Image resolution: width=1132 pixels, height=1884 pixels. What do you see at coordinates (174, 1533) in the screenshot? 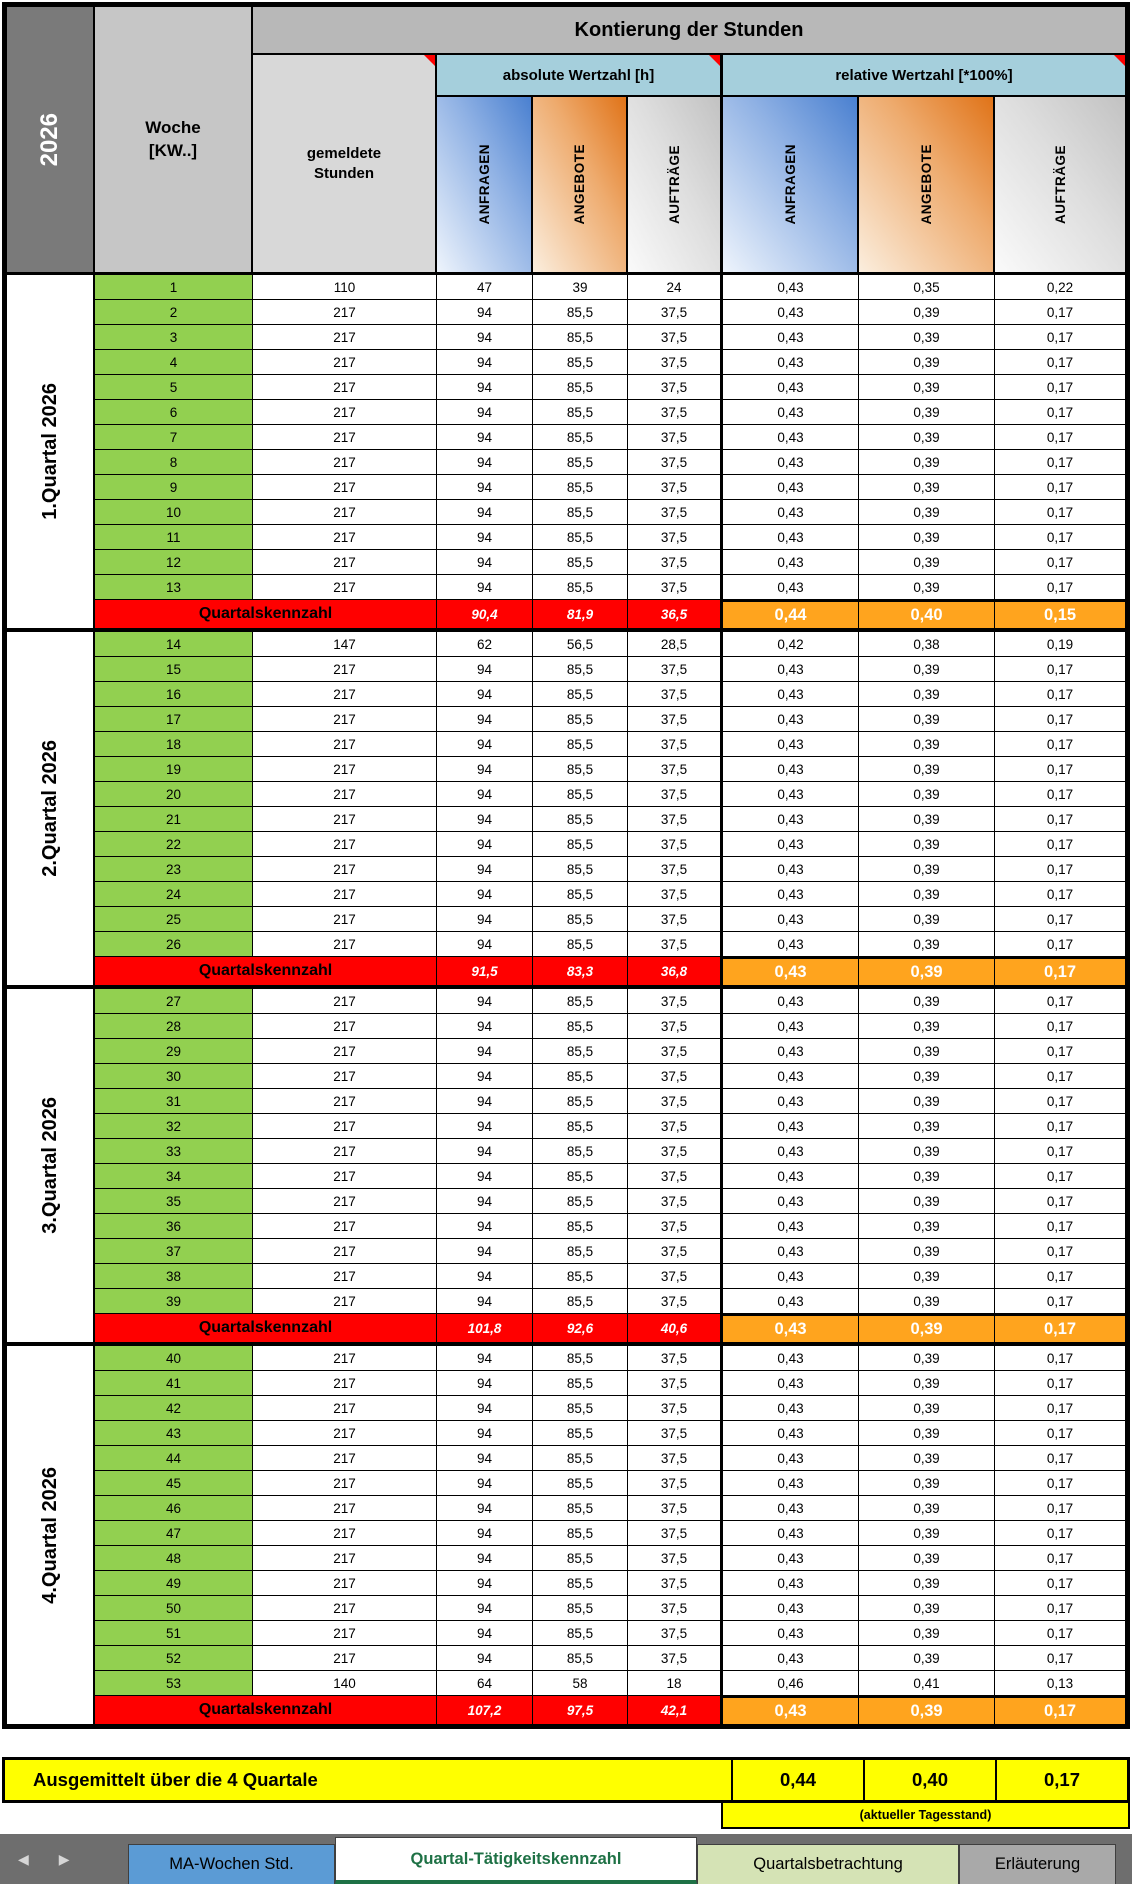
I see `week-cell: 47` at bounding box center [174, 1533].